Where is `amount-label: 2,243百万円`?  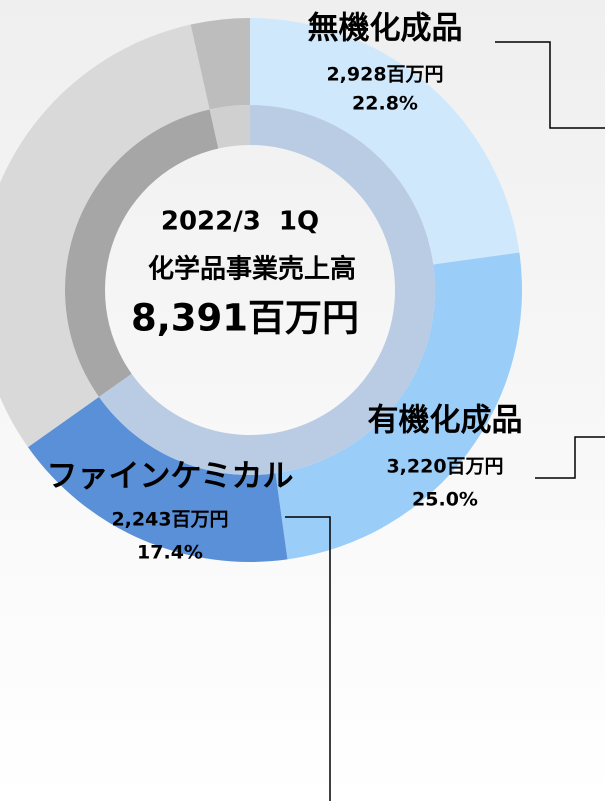
amount-label: 2,243百万円 is located at coordinates (169, 520).